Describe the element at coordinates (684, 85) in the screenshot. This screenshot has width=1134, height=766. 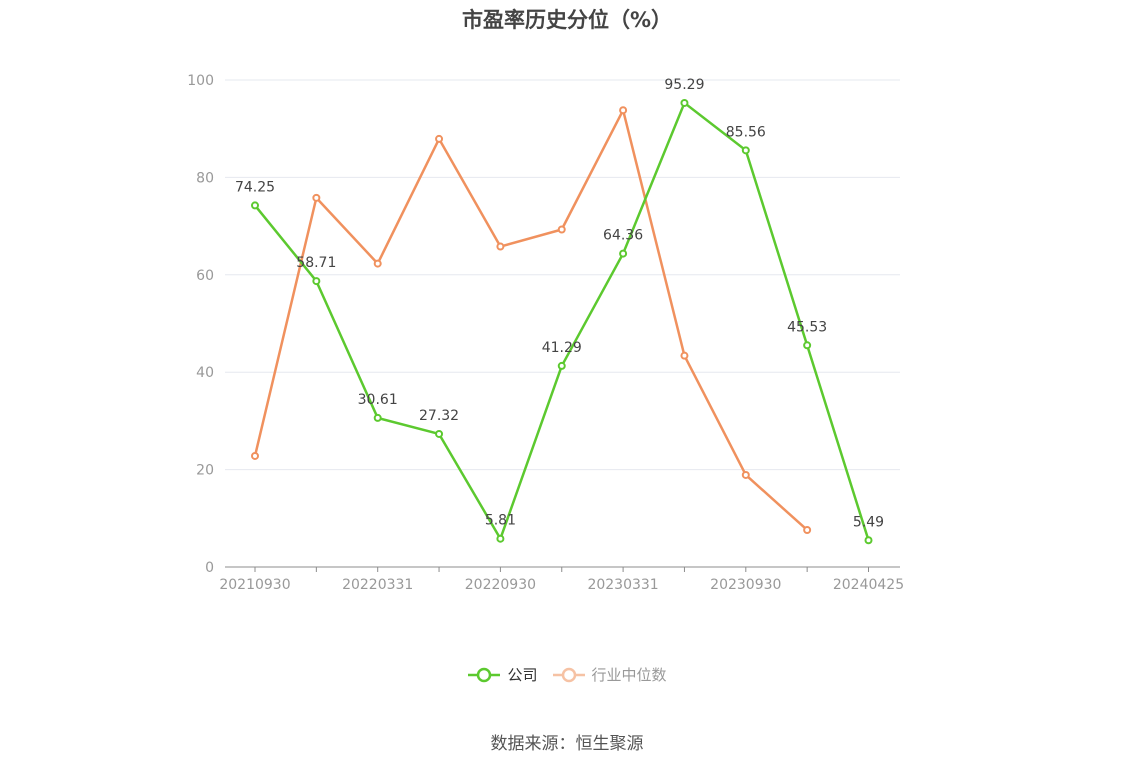
I see `data-label: 95.29` at that location.